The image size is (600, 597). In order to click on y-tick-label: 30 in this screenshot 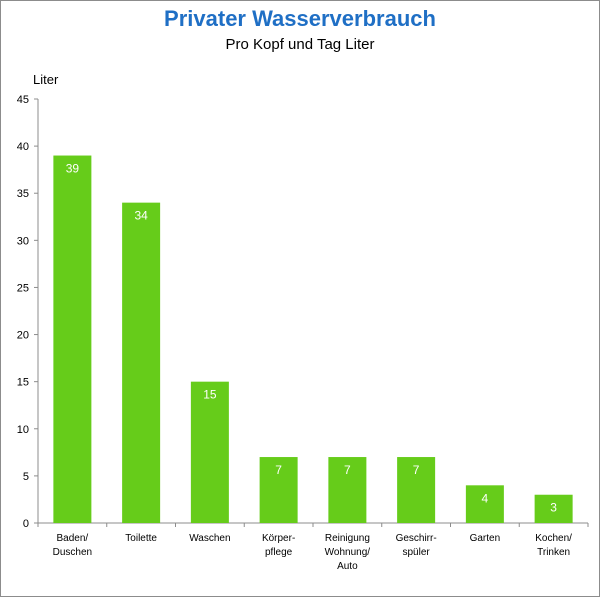, I will do `click(23, 241)`.